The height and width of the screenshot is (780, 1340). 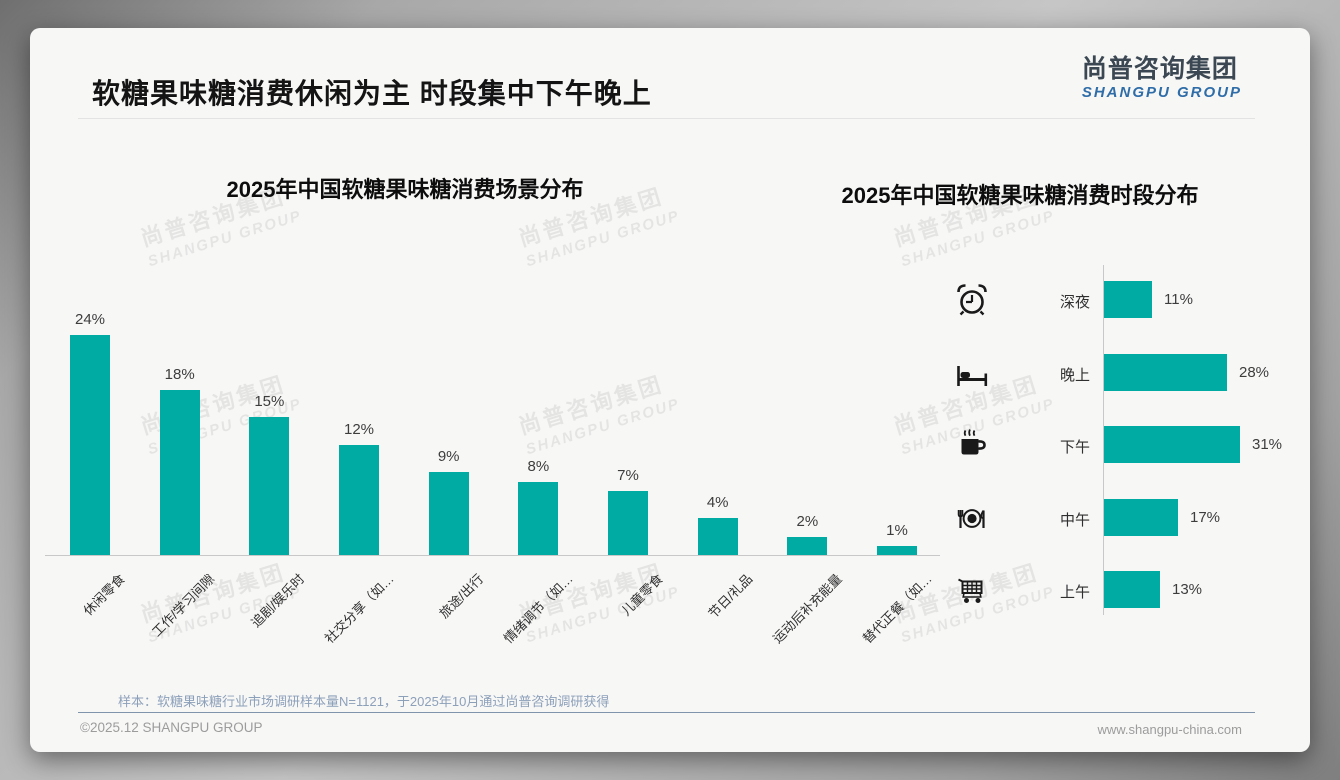 I want to click on shopping-cart-icon, so click(x=972, y=590).